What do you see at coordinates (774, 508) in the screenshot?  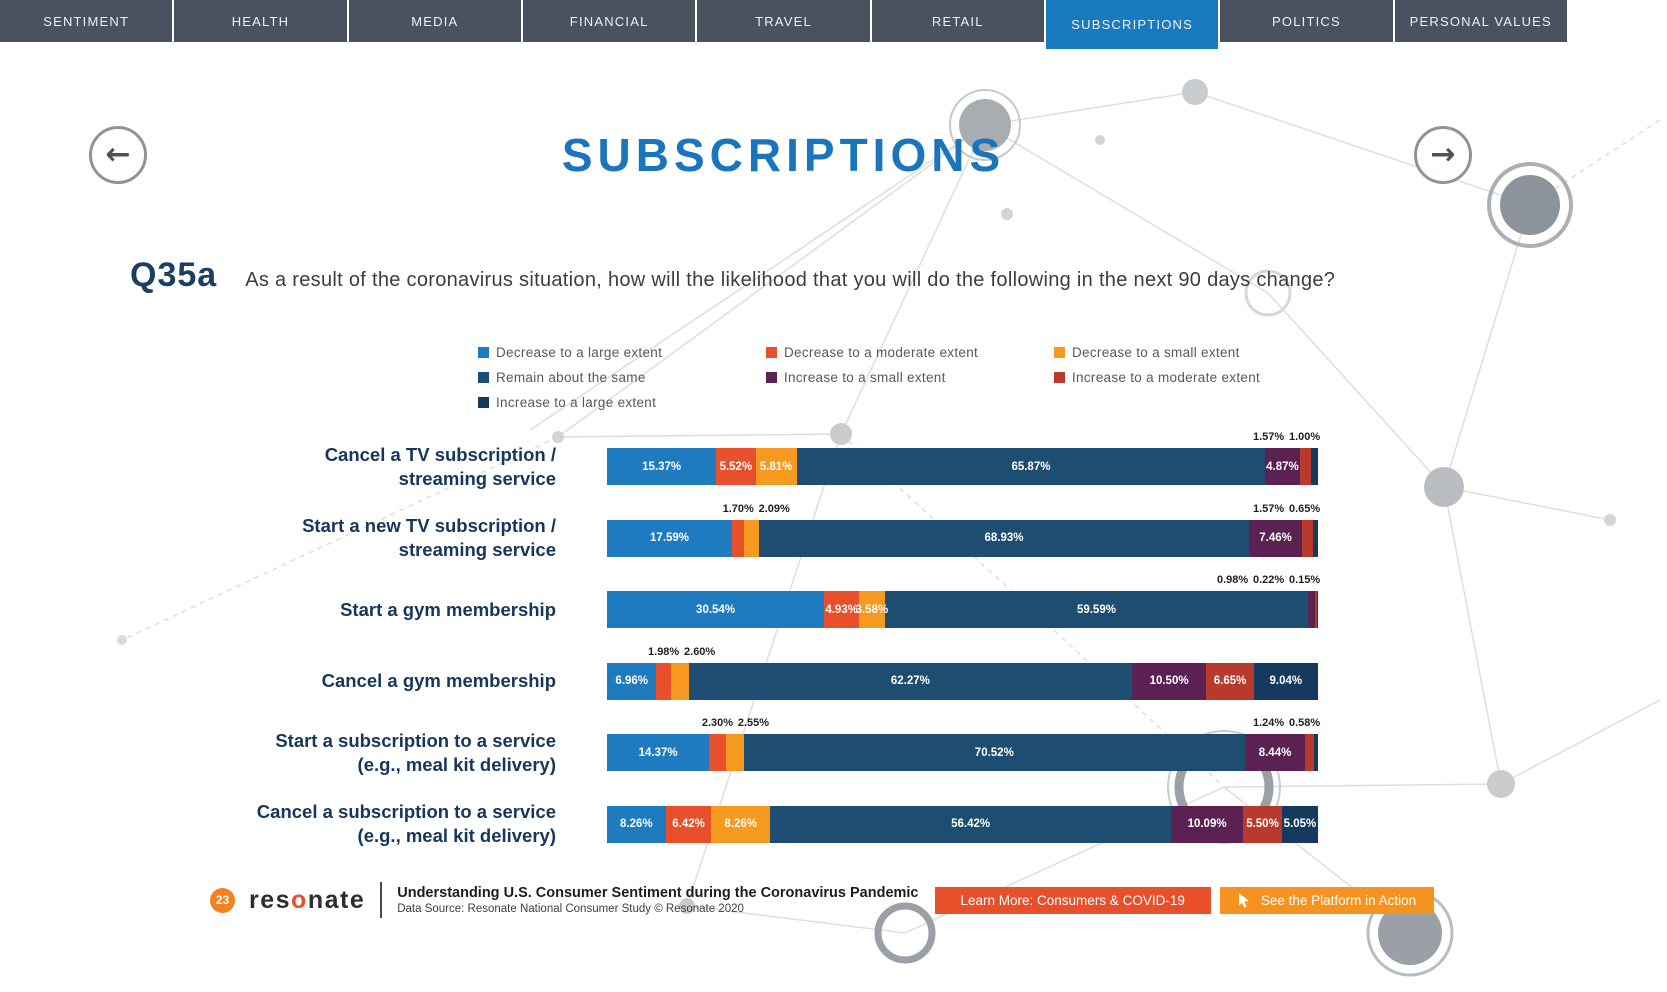 I see `segment-callout-label: 2.09%` at bounding box center [774, 508].